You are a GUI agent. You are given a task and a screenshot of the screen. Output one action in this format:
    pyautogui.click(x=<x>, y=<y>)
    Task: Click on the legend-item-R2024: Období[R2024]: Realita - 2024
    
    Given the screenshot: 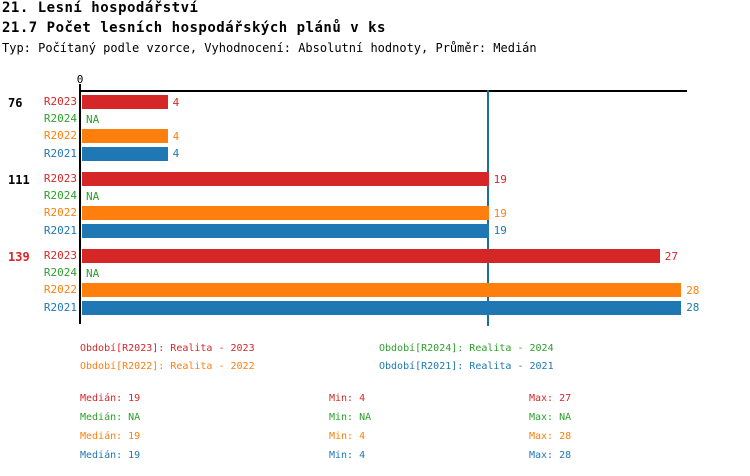 What is the action you would take?
    pyautogui.click(x=466, y=348)
    